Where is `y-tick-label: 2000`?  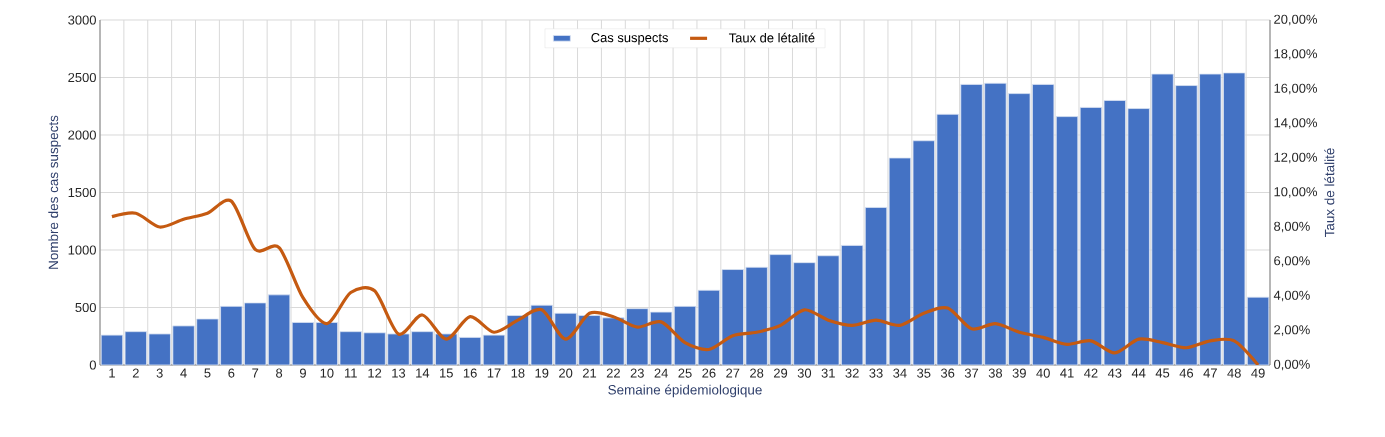
y-tick-label: 2000 is located at coordinates (82, 135).